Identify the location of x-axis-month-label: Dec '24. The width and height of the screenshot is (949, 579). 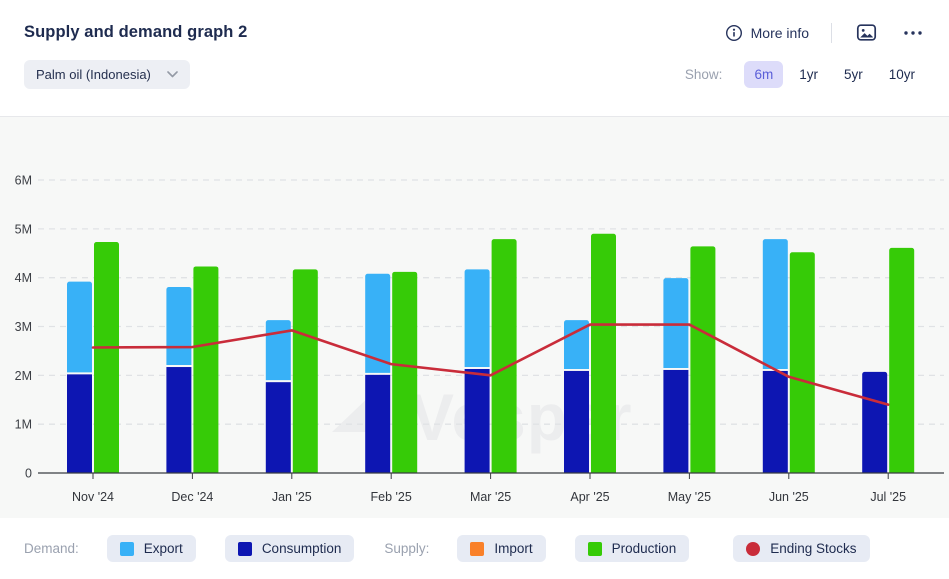
(192, 497).